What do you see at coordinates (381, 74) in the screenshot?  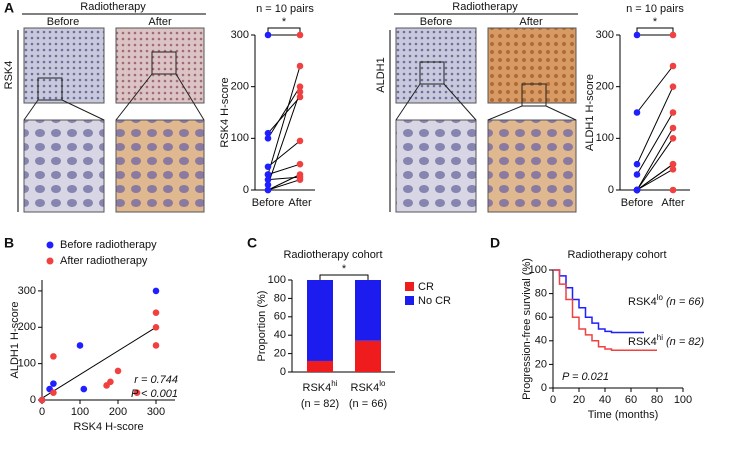 I see `ihc-marker: ALDH1` at bounding box center [381, 74].